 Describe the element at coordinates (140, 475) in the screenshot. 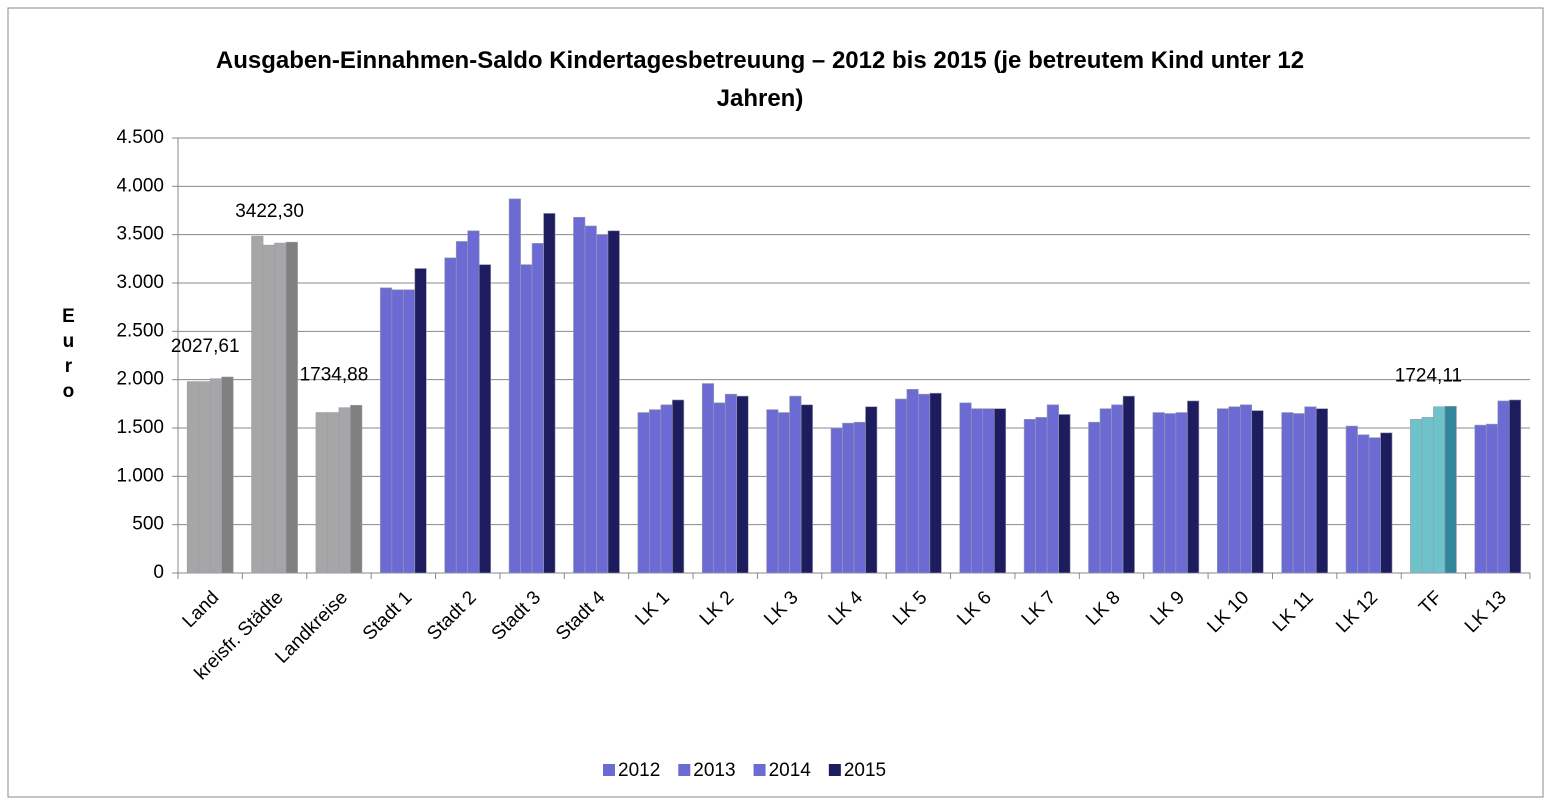

I see `y-tick-label: 1.000` at that location.